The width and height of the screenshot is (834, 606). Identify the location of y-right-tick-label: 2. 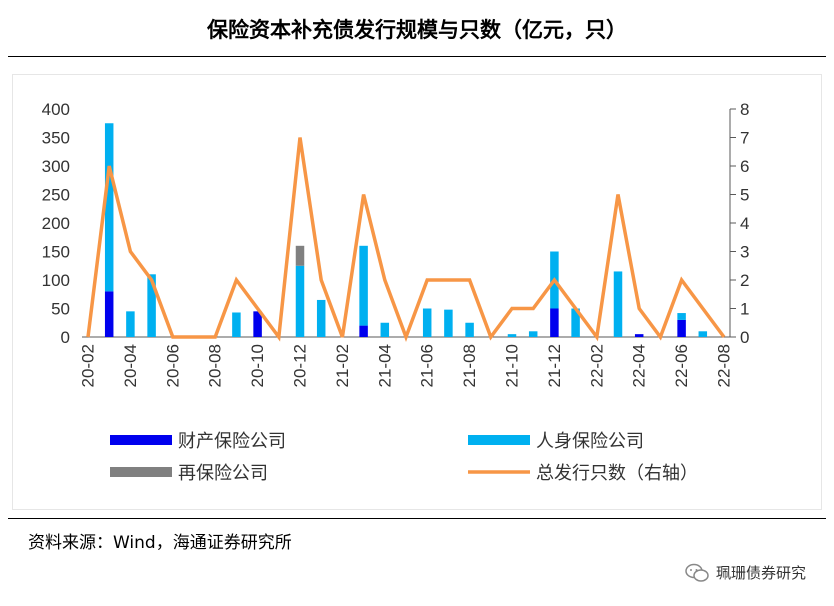
(744, 280).